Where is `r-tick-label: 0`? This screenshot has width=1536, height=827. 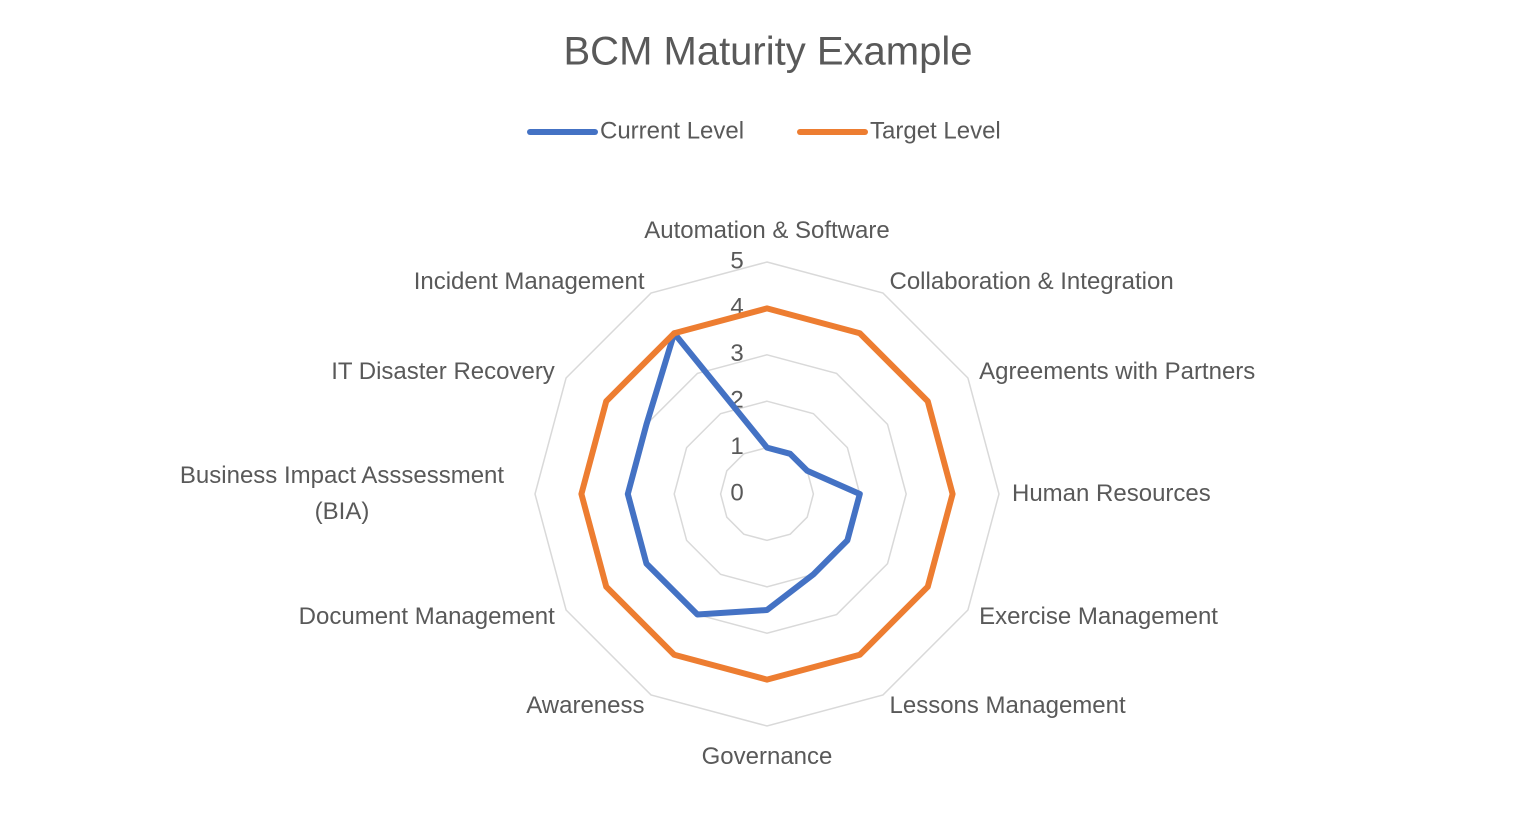 r-tick-label: 0 is located at coordinates (736, 492).